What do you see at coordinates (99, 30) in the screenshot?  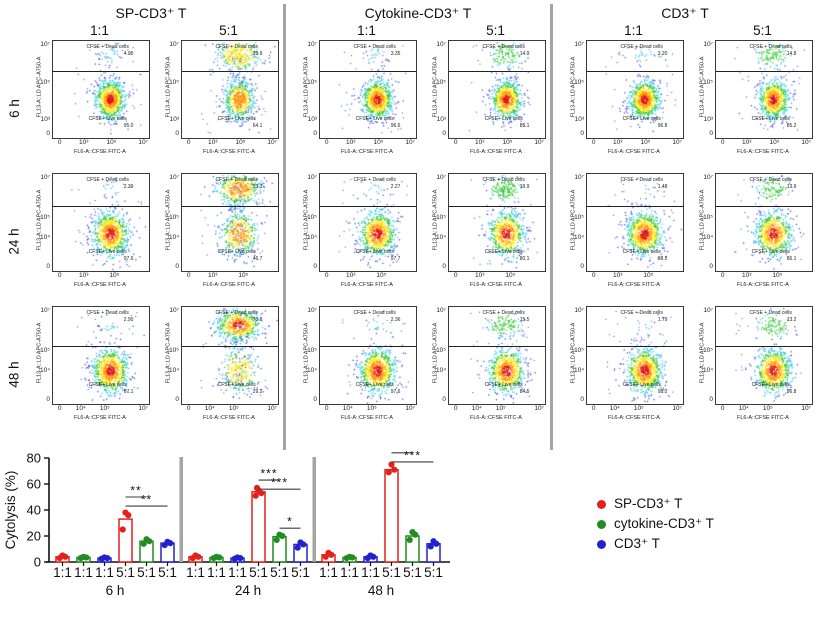 I see `ratio-label: 1:1` at bounding box center [99, 30].